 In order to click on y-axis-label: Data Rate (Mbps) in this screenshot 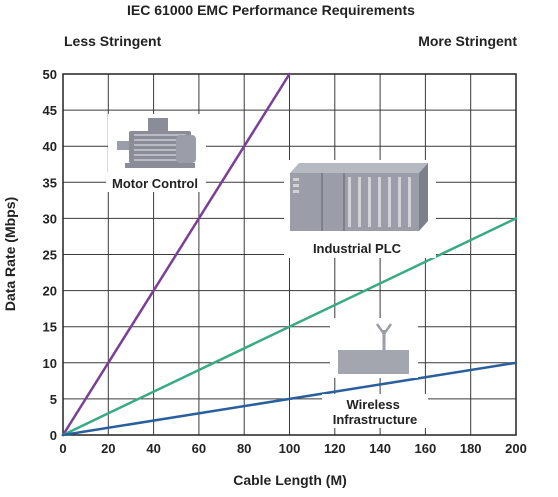, I will do `click(10, 254)`.